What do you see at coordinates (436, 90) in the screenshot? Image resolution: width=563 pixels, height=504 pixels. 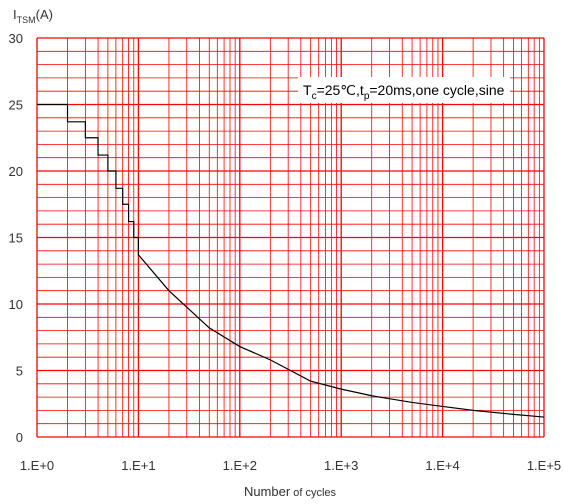 I see `annotation-part: =20ms,one cycle,sine` at bounding box center [436, 90].